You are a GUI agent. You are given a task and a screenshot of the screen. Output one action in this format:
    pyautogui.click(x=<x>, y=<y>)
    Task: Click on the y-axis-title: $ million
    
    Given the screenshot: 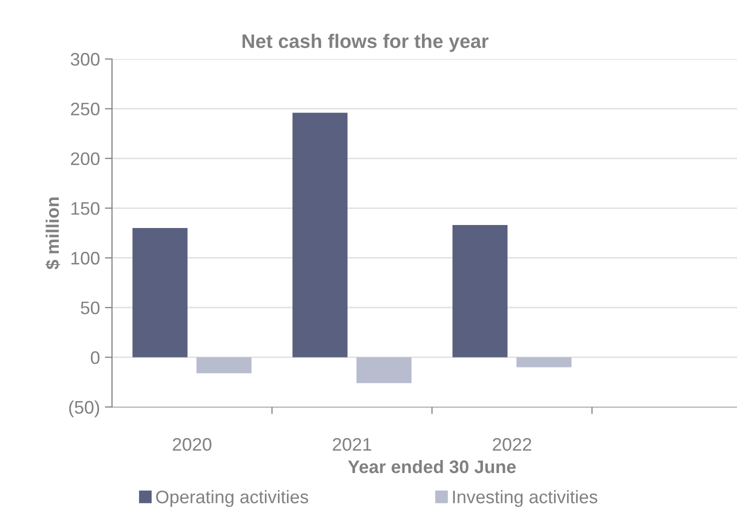 What is the action you would take?
    pyautogui.click(x=52, y=234)
    